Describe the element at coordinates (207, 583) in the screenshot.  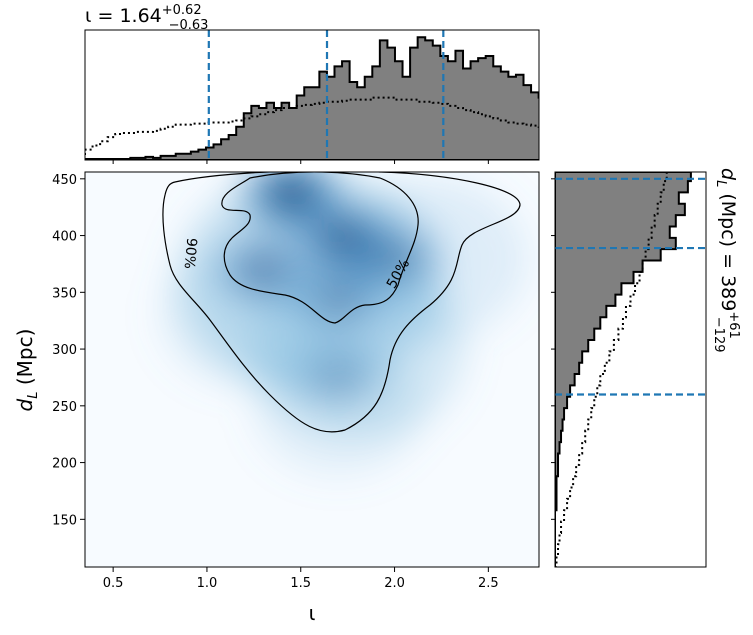
I see `x-tick-label: 1.0` at that location.